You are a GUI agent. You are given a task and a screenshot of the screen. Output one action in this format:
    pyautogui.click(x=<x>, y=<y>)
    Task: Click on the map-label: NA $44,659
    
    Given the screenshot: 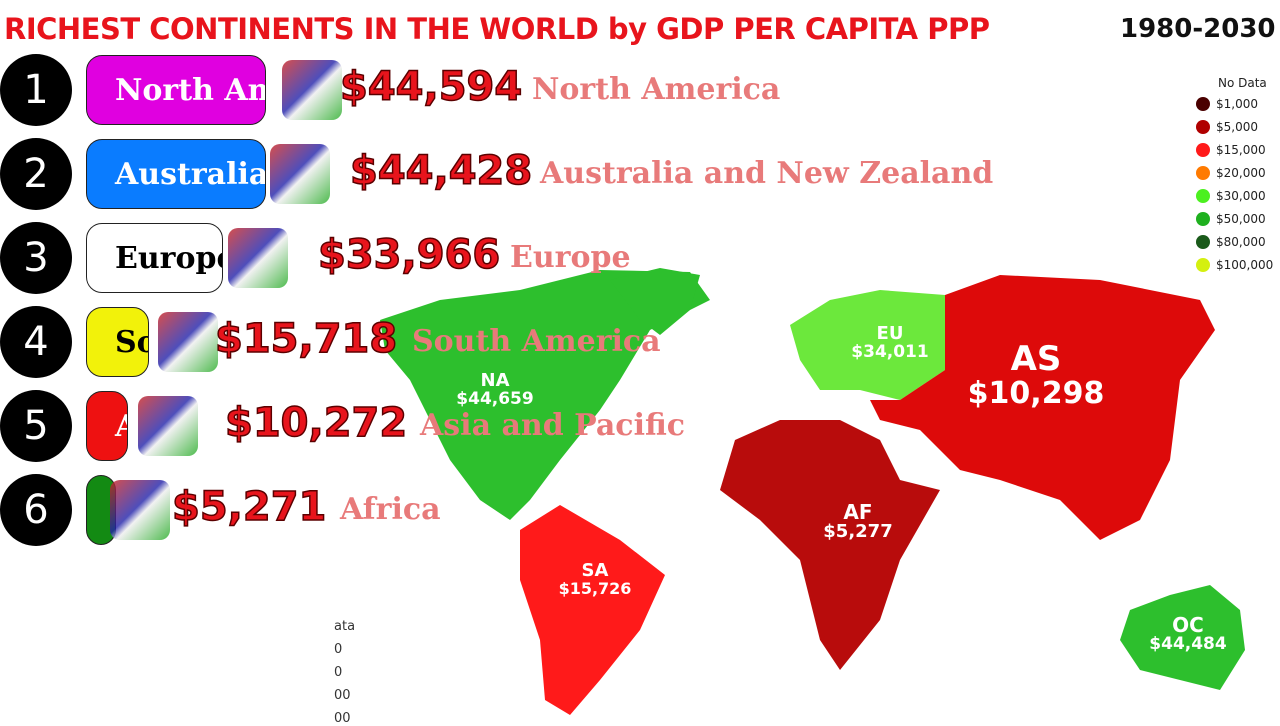 What is the action you would take?
    pyautogui.click(x=495, y=389)
    